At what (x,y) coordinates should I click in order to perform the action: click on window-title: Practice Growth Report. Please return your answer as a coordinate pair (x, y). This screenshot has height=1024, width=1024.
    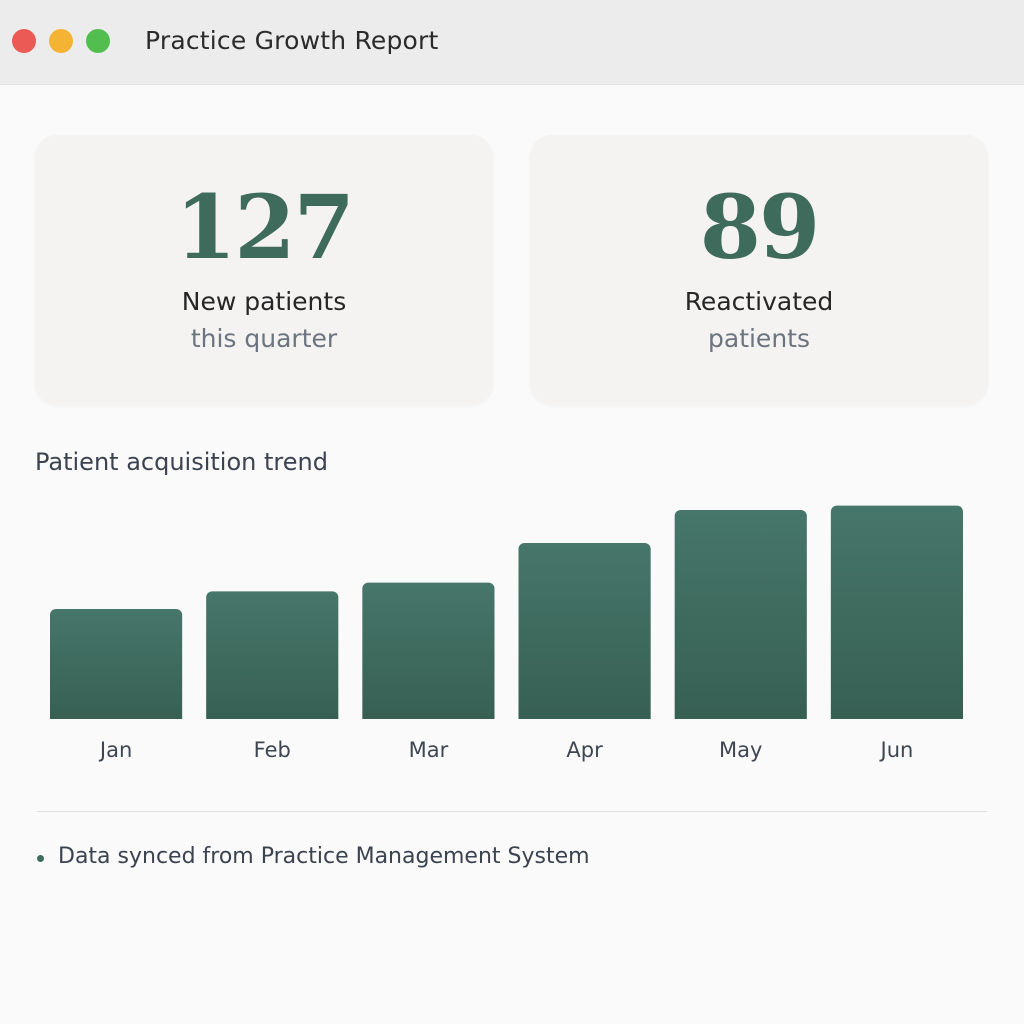
    Looking at the image, I should click on (292, 40).